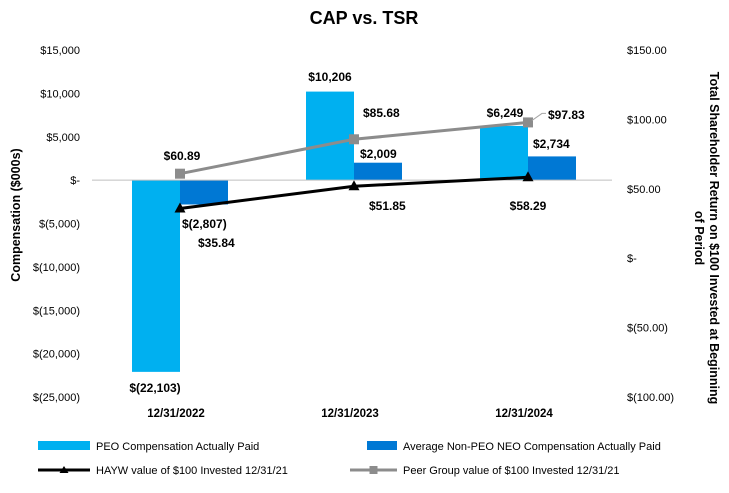  I want to click on y2-tick-label: $100.00, so click(647, 120).